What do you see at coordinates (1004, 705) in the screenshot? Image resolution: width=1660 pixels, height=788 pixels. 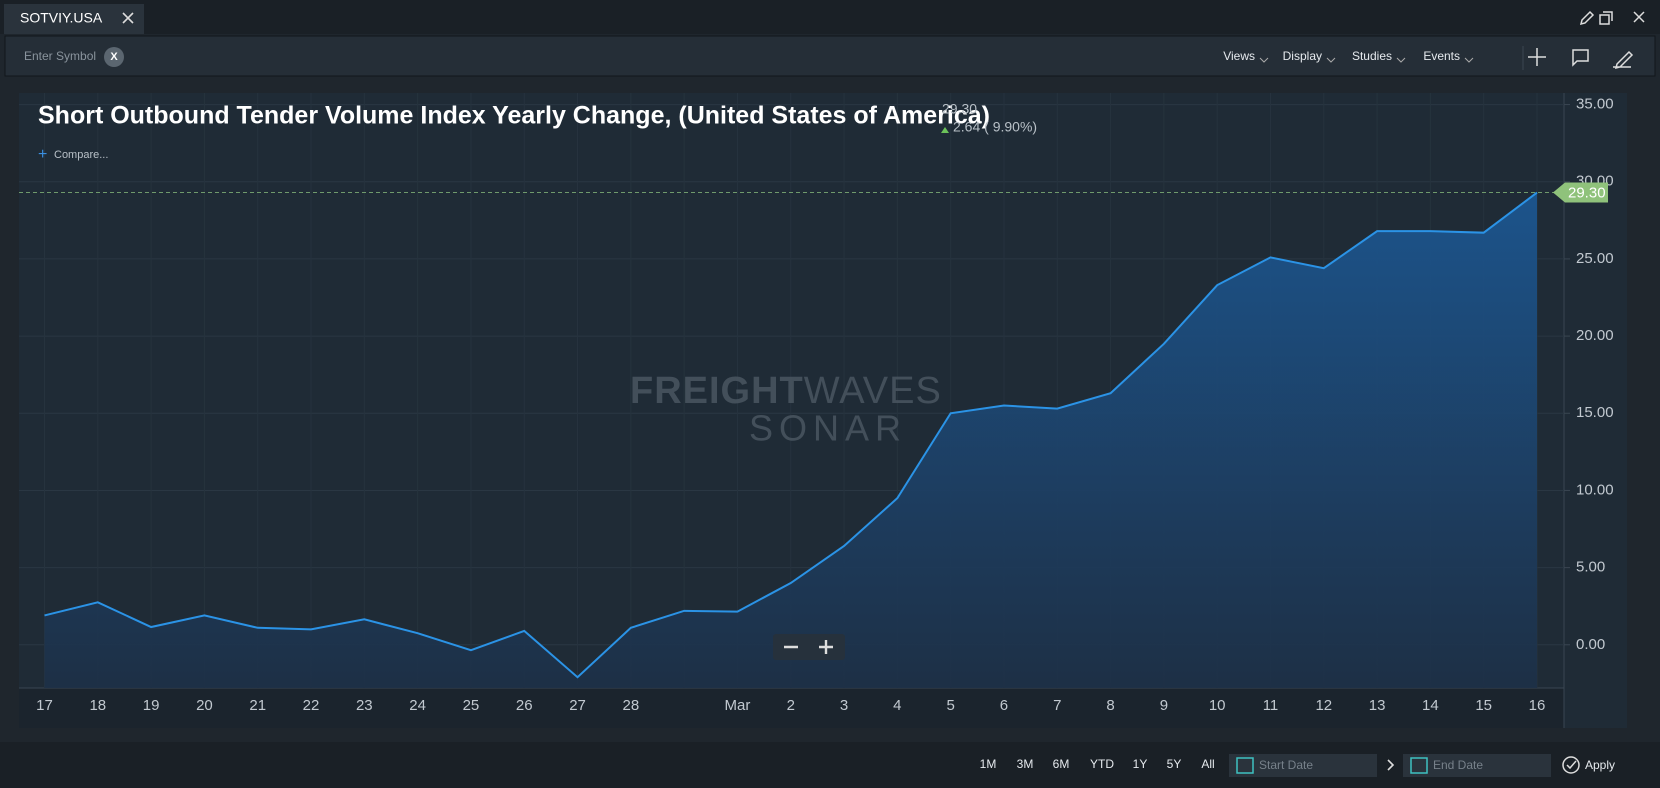 I see `x-tick-label: 6` at bounding box center [1004, 705].